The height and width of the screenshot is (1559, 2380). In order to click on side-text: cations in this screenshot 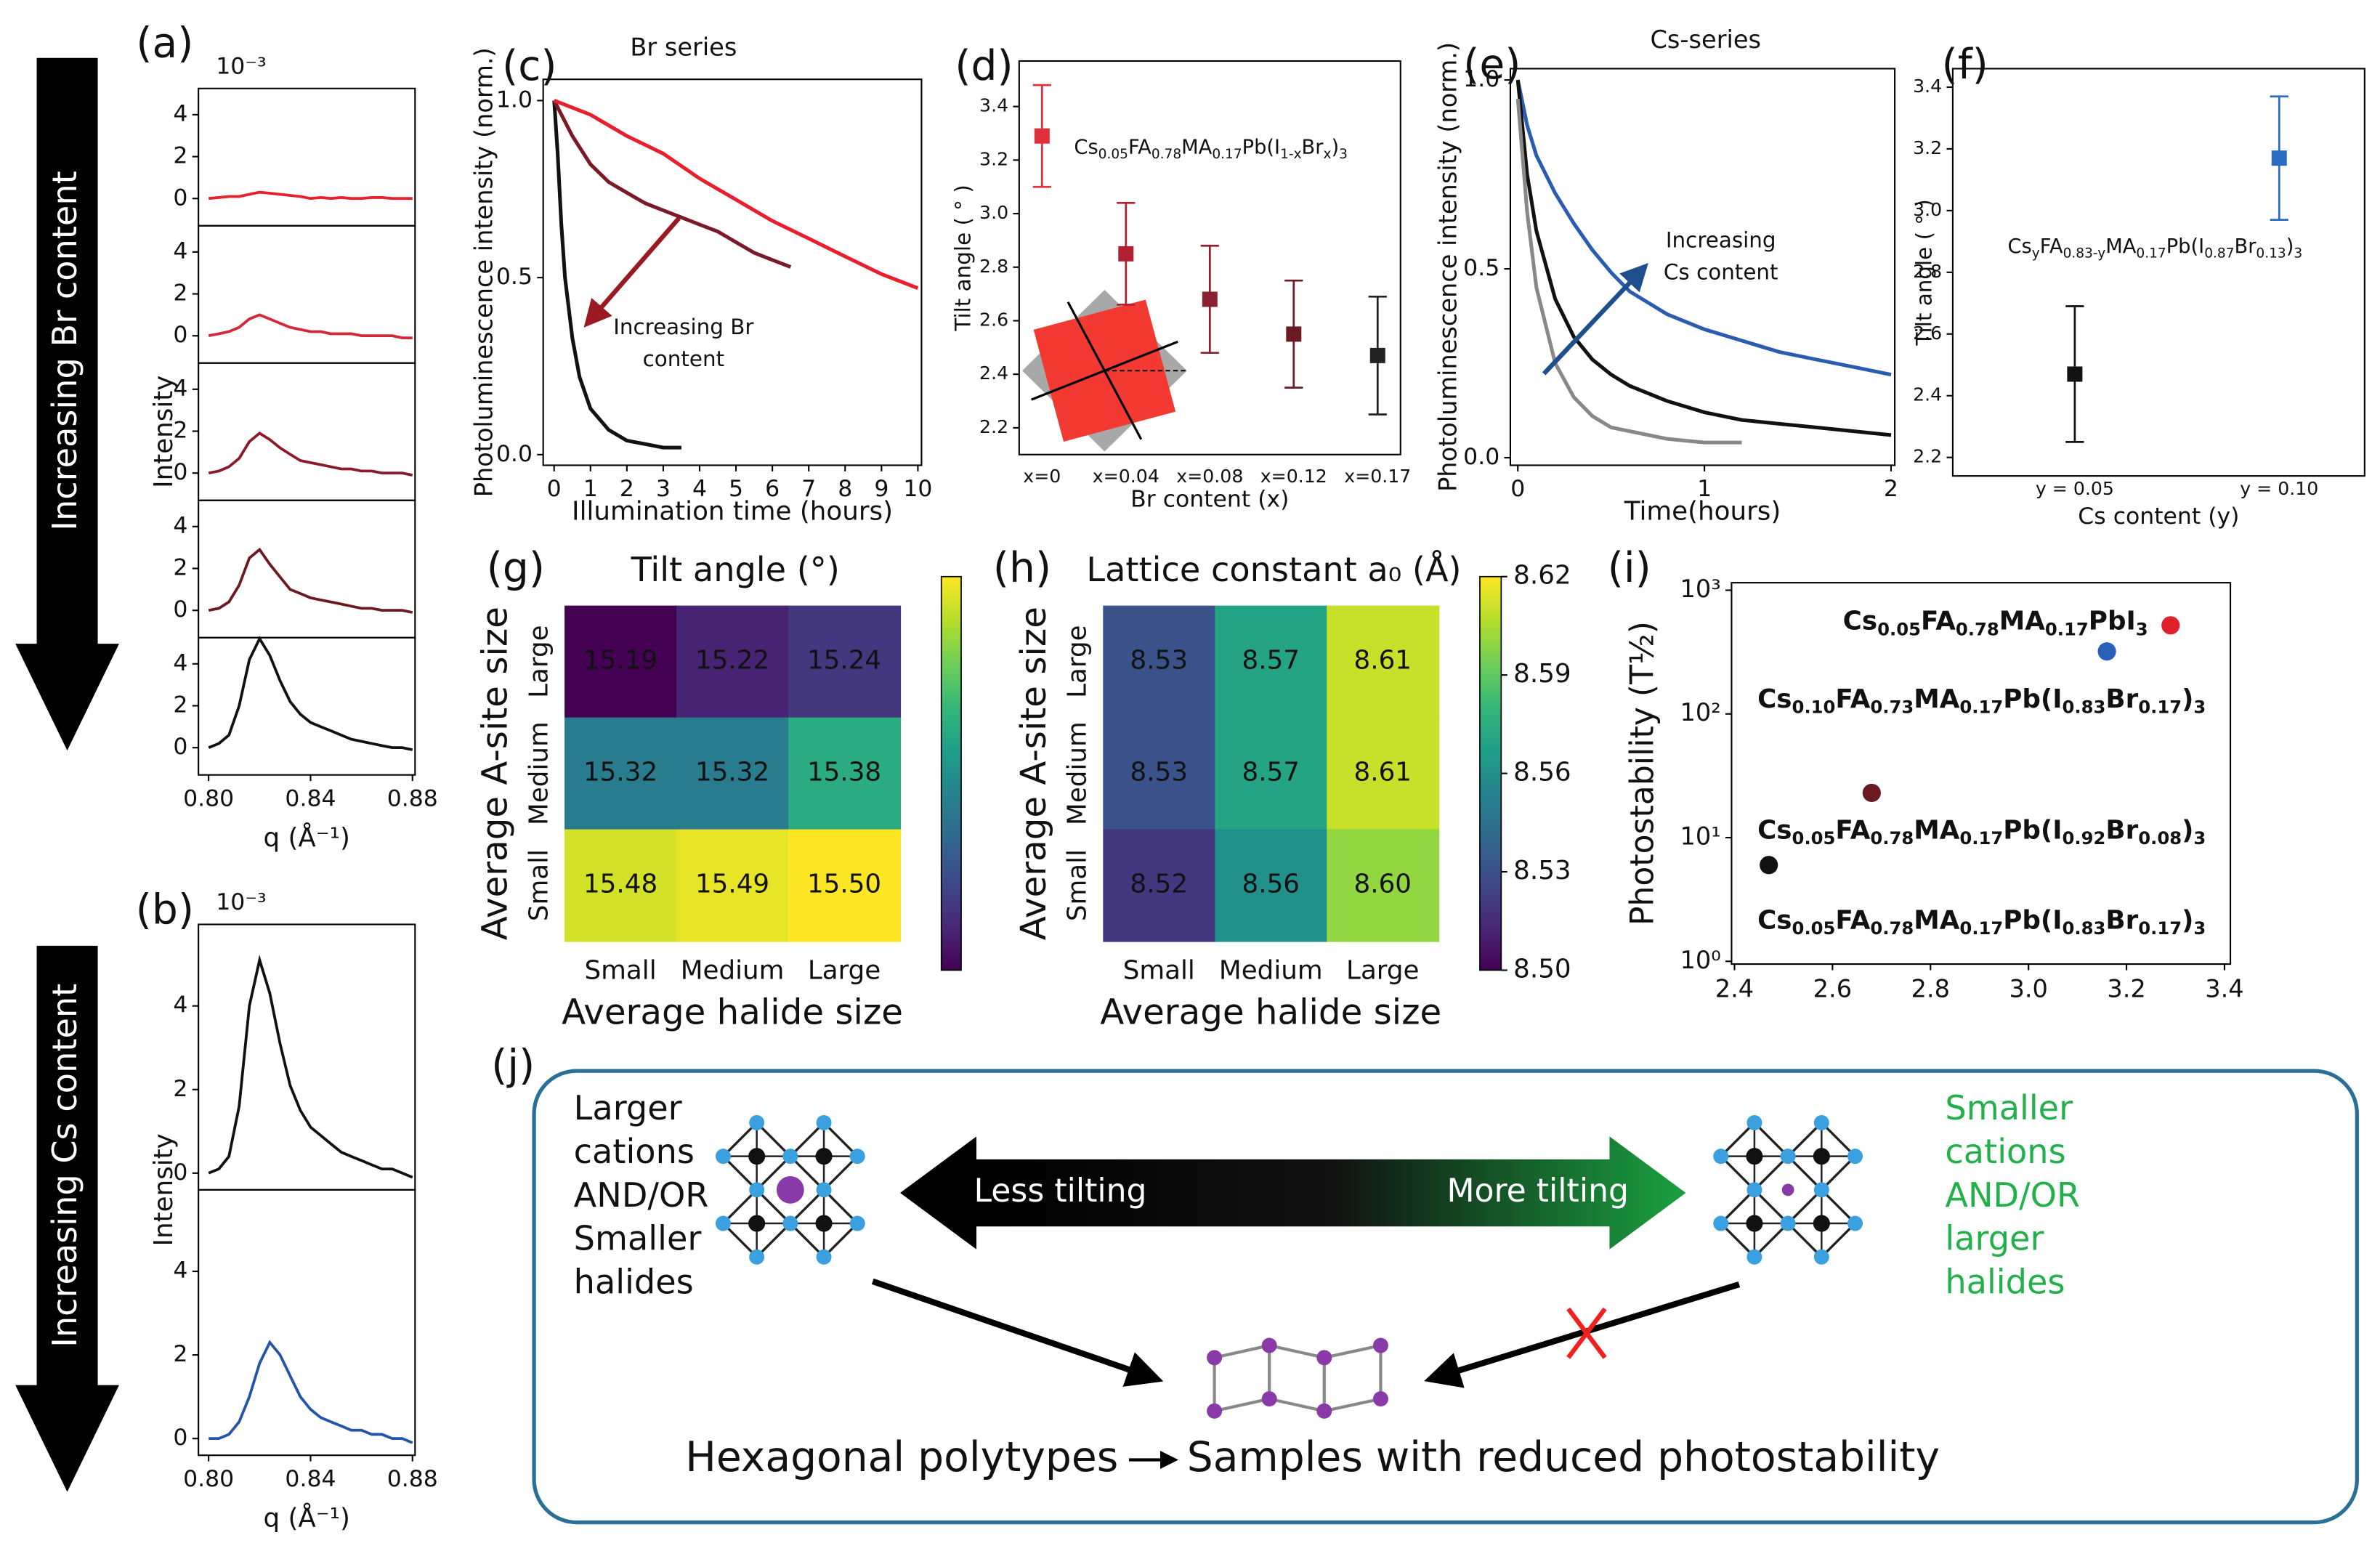, I will do `click(634, 1152)`.